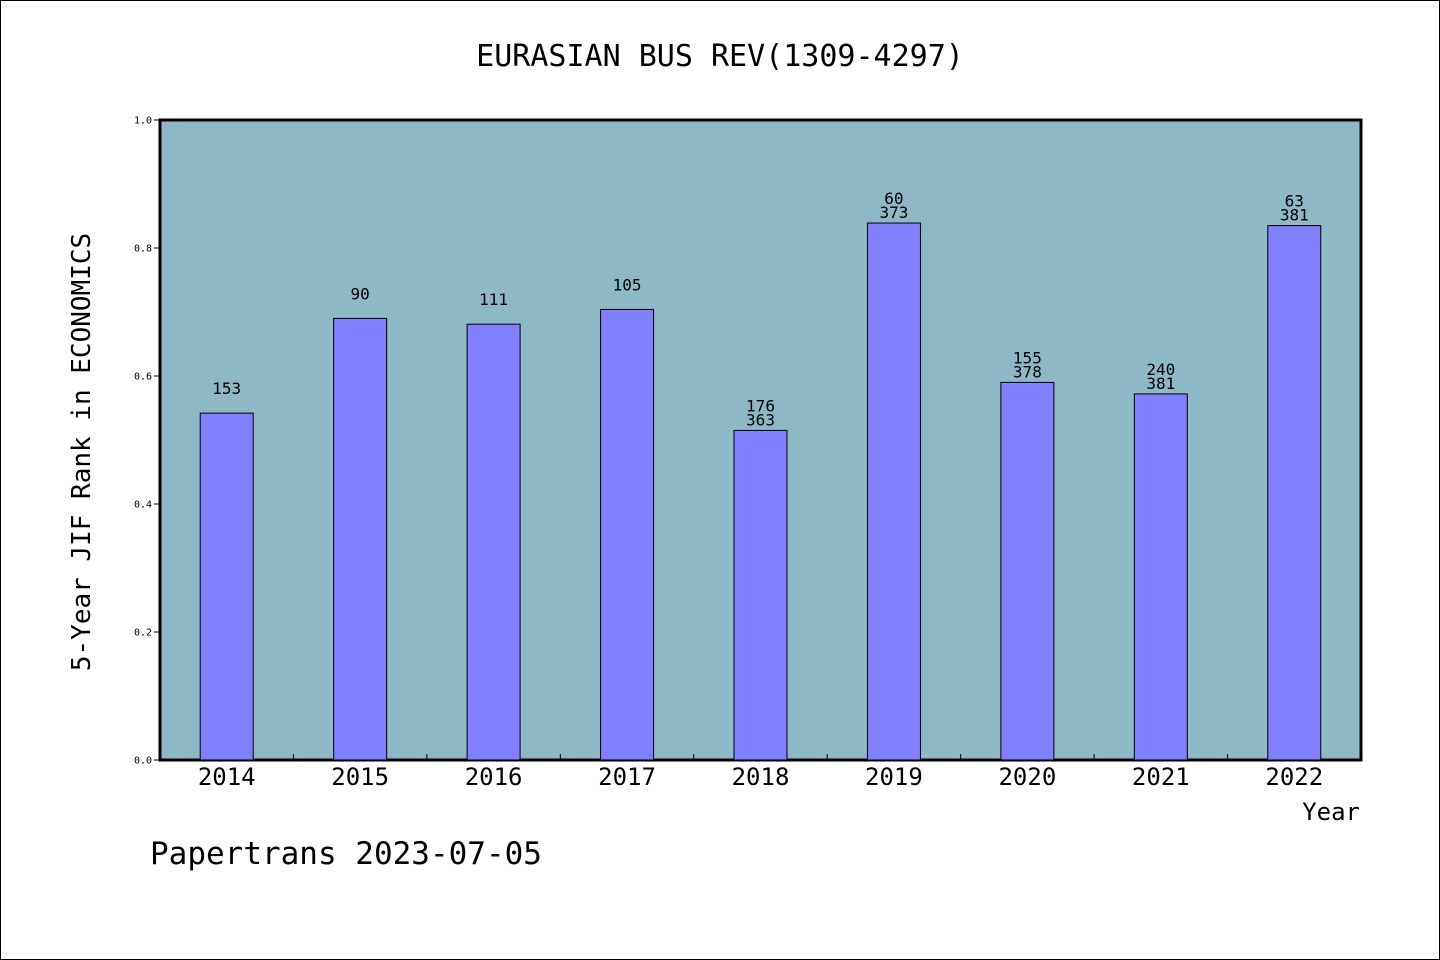  Describe the element at coordinates (360, 539) in the screenshot. I see `bar-2015` at that location.